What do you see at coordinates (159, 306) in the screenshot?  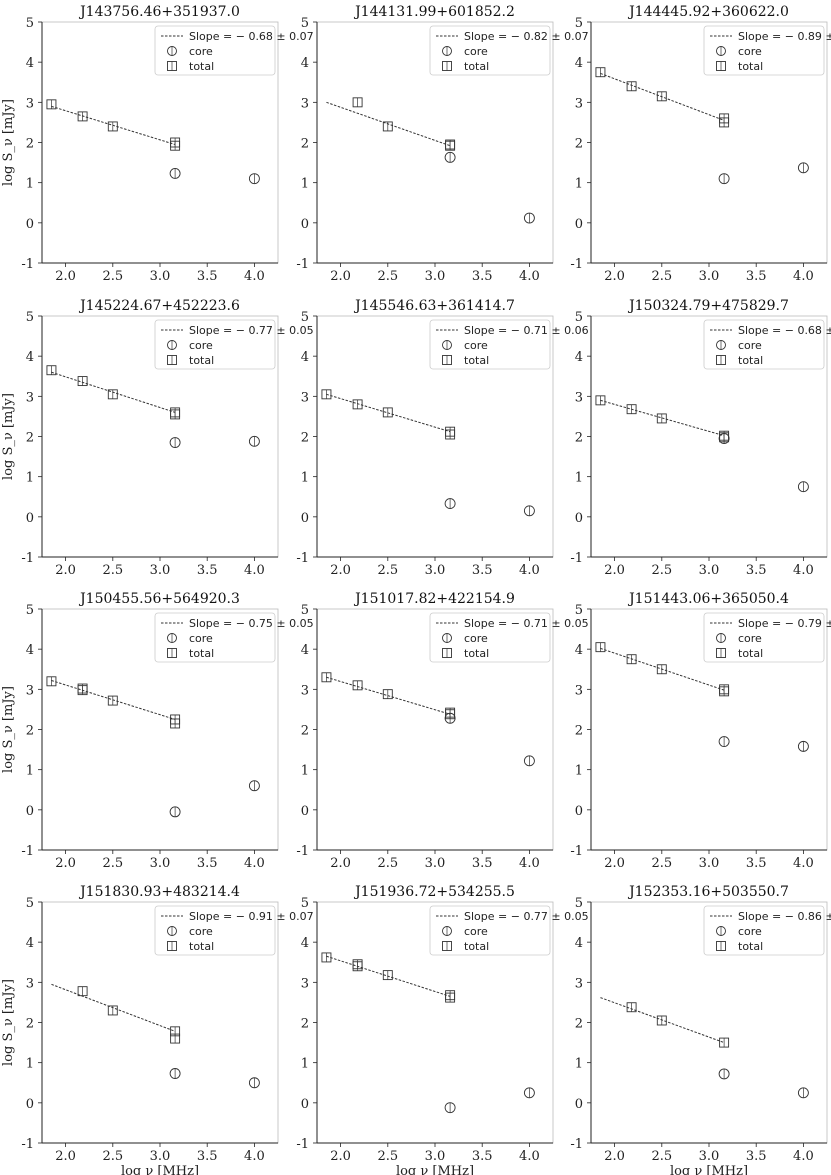 I see `panel-title: J145224.67+452223.6` at bounding box center [159, 306].